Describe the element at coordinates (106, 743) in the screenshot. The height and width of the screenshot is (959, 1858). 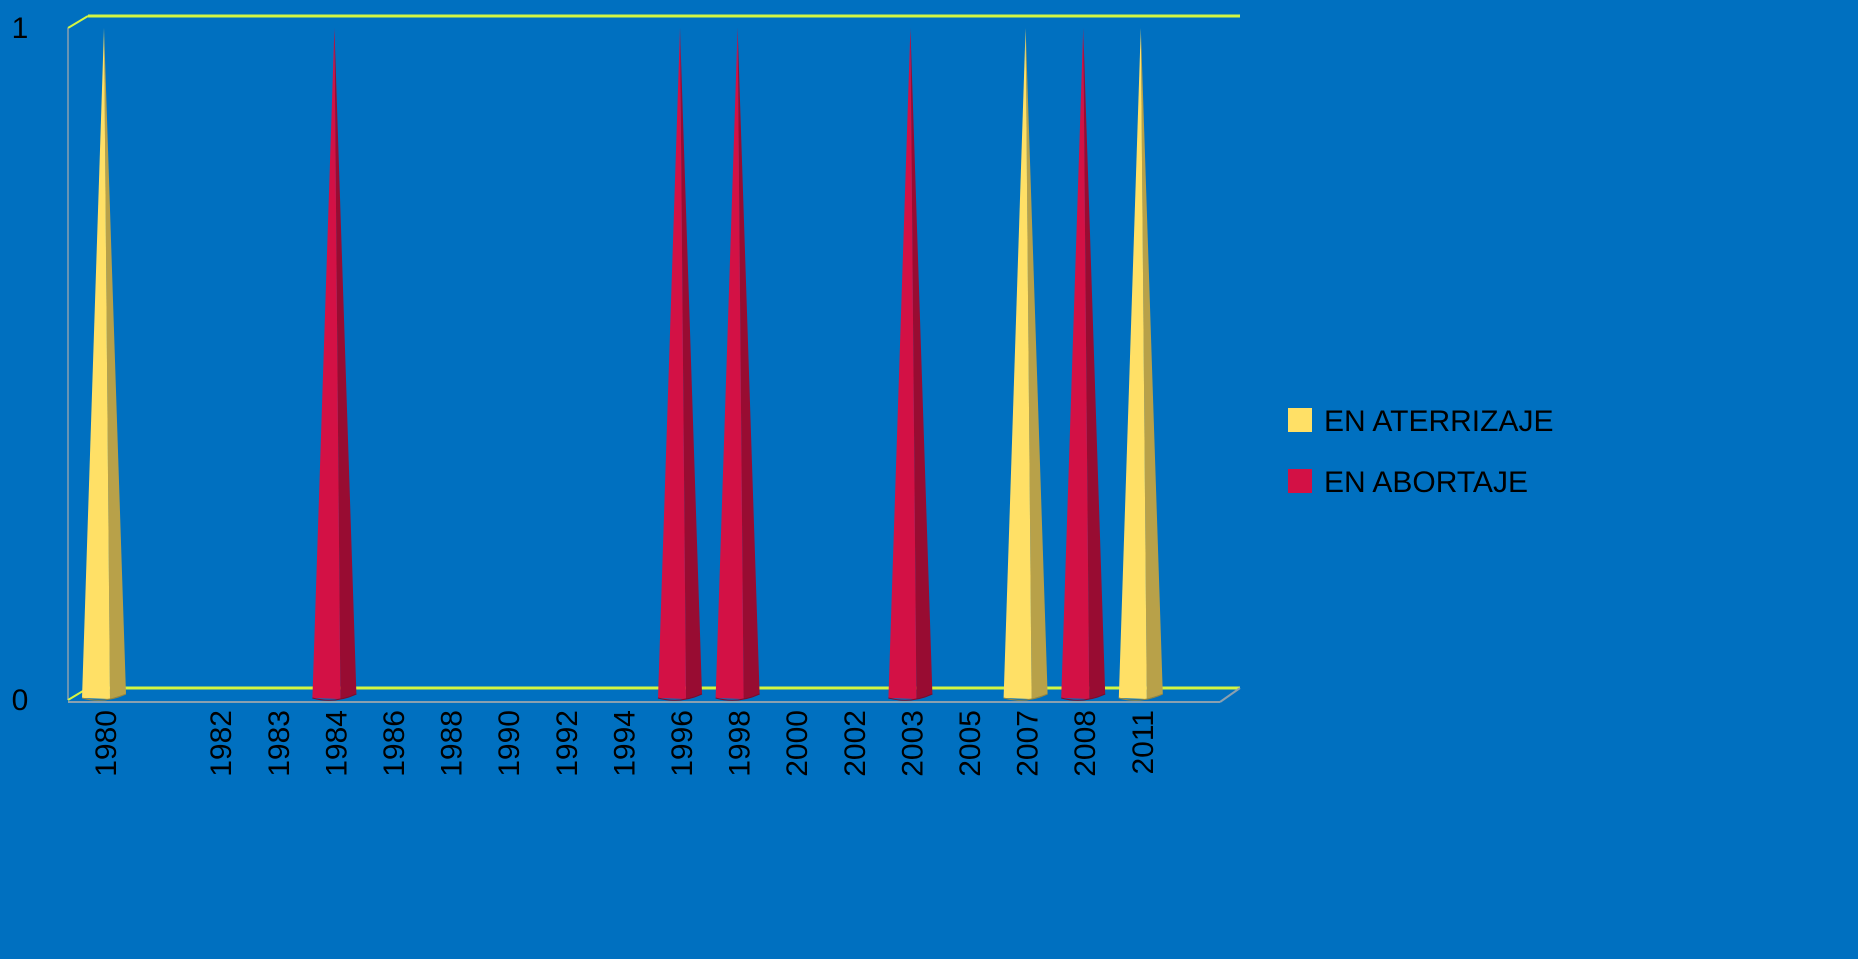
I see `x-tick-label: 1980` at that location.